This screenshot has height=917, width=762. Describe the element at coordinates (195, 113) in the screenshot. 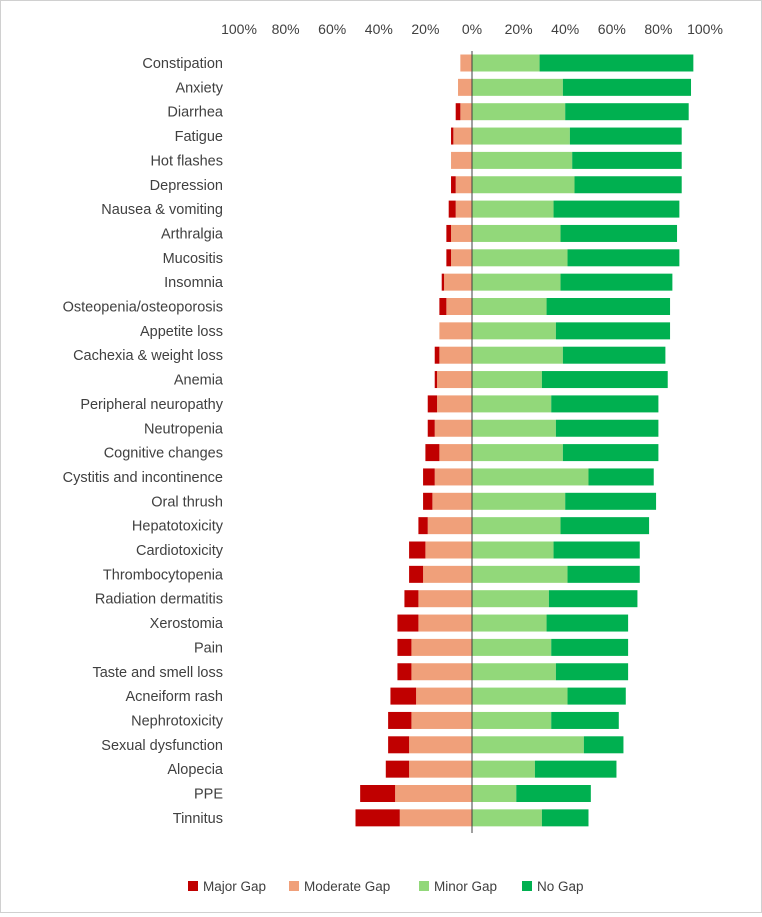

I see `category-label: Diarrhea` at that location.